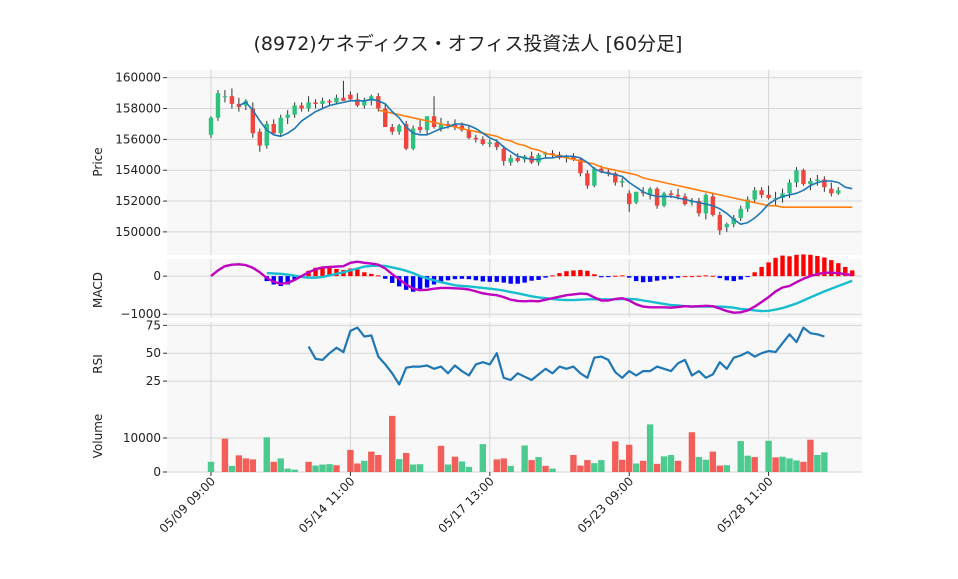  I want to click on price-ytick-label-3: 156000, so click(138, 139).